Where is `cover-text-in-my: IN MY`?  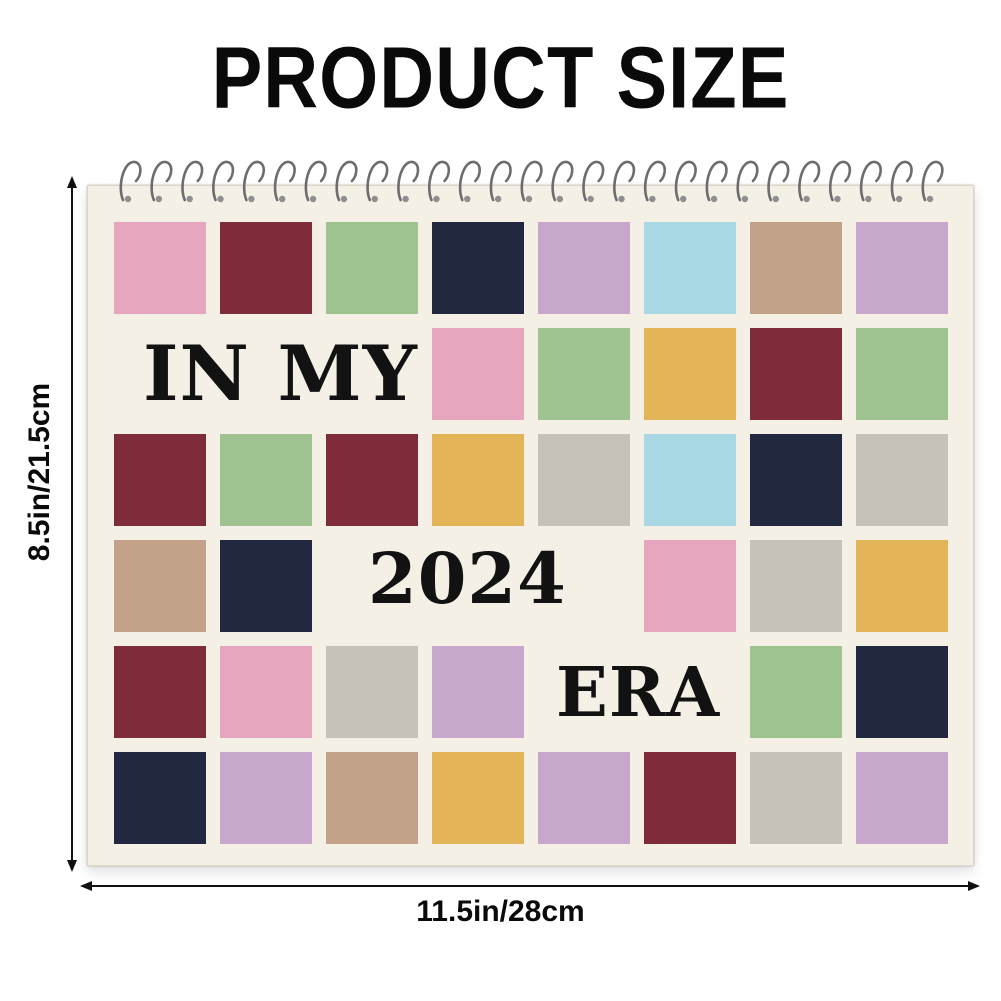
cover-text-in-my: IN MY is located at coordinates (280, 373).